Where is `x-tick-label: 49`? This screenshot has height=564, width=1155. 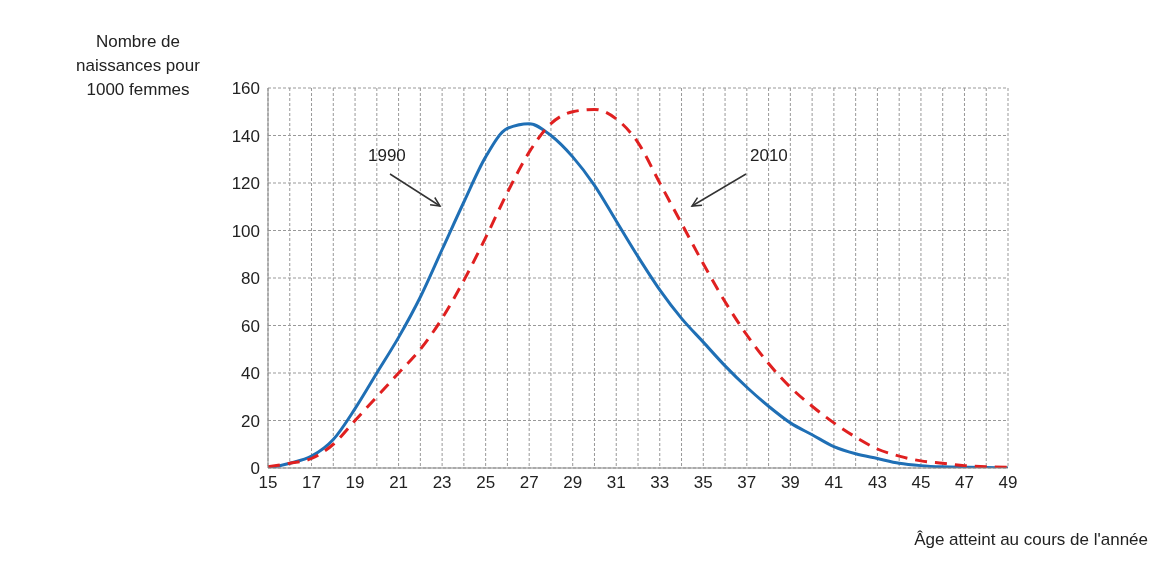 x-tick-label: 49 is located at coordinates (1008, 483).